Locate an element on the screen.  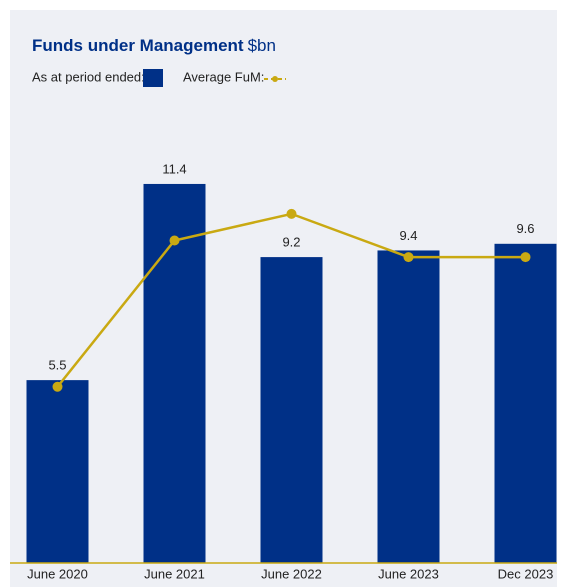
legend-line-dot is located at coordinates (275, 79).